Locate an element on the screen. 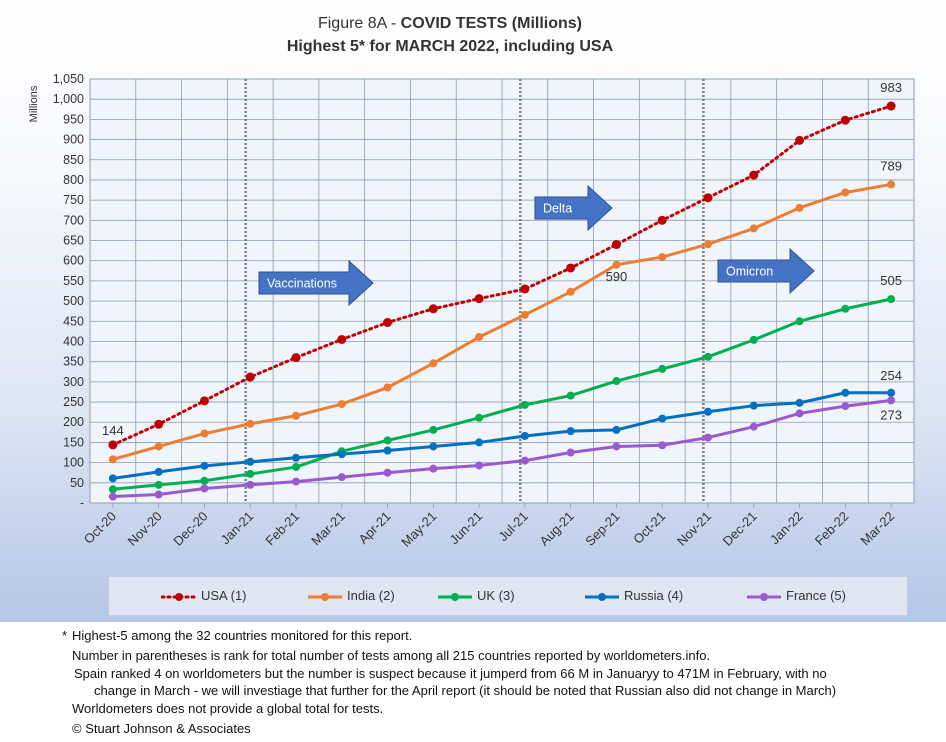 This screenshot has width=946, height=742. legend-label-russia: Russia (4) is located at coordinates (654, 595).